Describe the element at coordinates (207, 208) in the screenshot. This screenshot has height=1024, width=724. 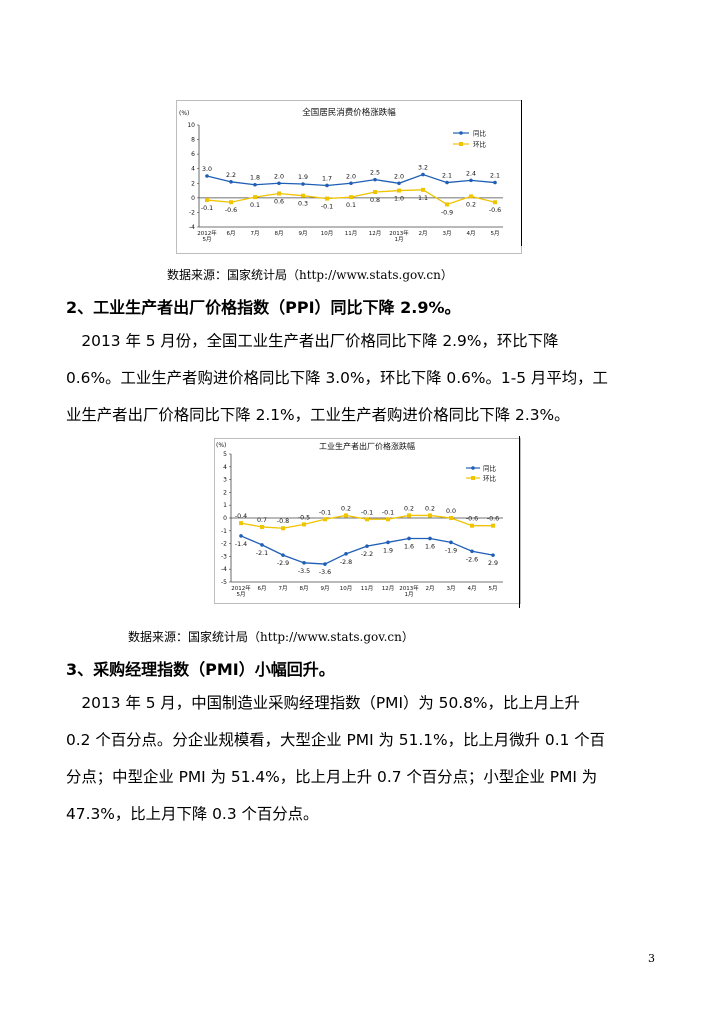
I see `data-label-mom: -0.1` at that location.